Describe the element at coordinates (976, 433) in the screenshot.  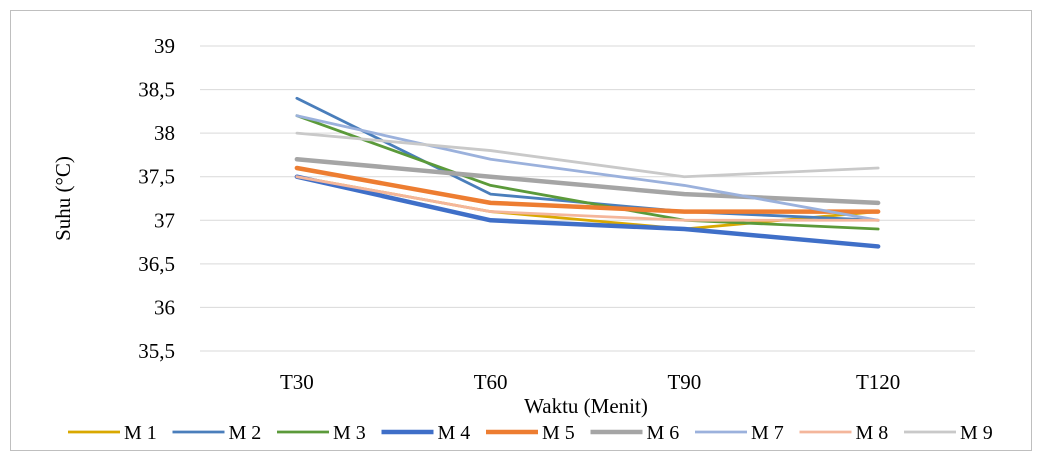
I see `legend-label: M 9` at that location.